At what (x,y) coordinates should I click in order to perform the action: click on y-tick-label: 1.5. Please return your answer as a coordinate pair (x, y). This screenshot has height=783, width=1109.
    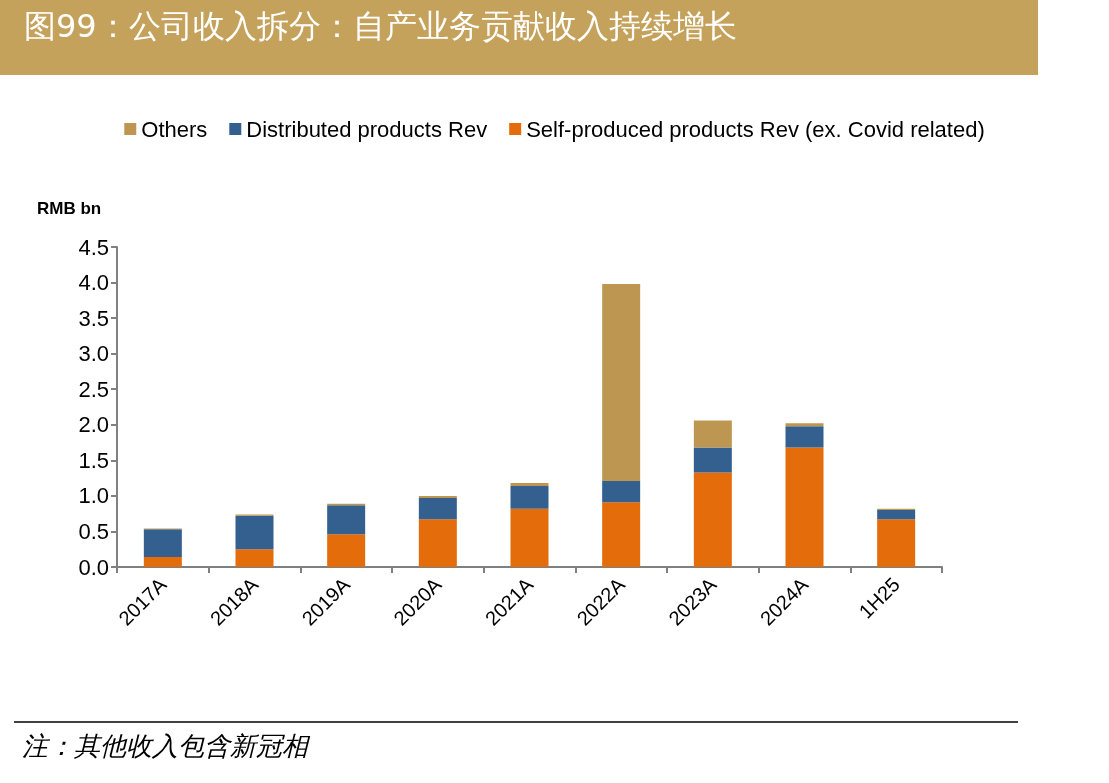
    Looking at the image, I should click on (93, 460).